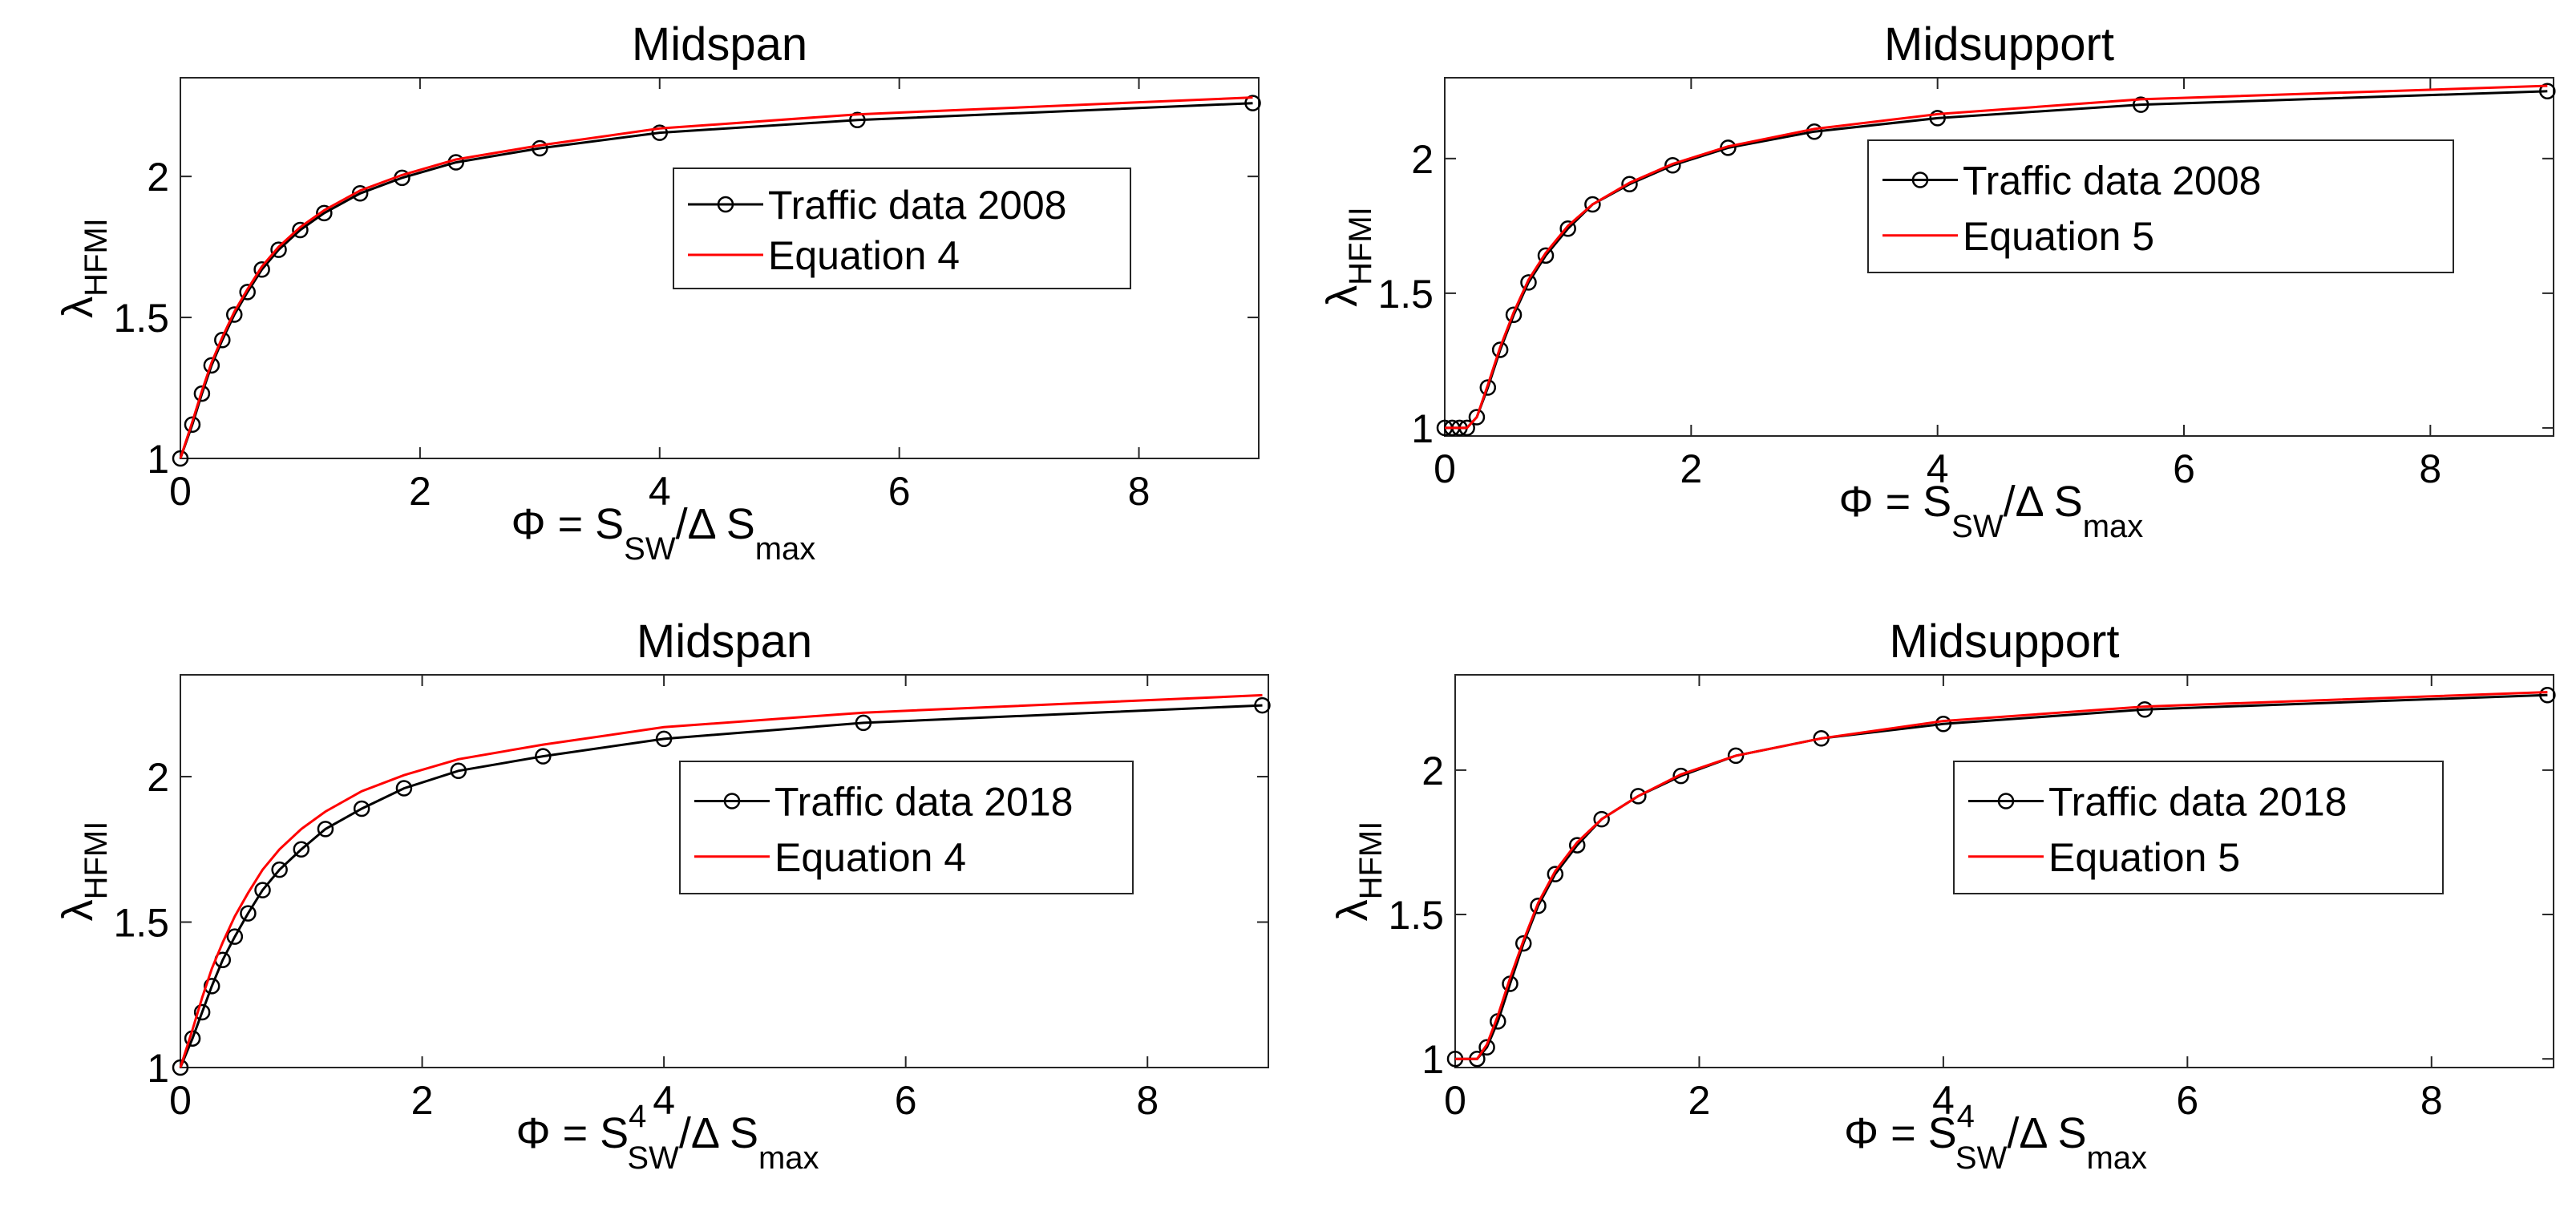  What do you see at coordinates (864, 255) in the screenshot?
I see `legend-label: Equation 4` at bounding box center [864, 255].